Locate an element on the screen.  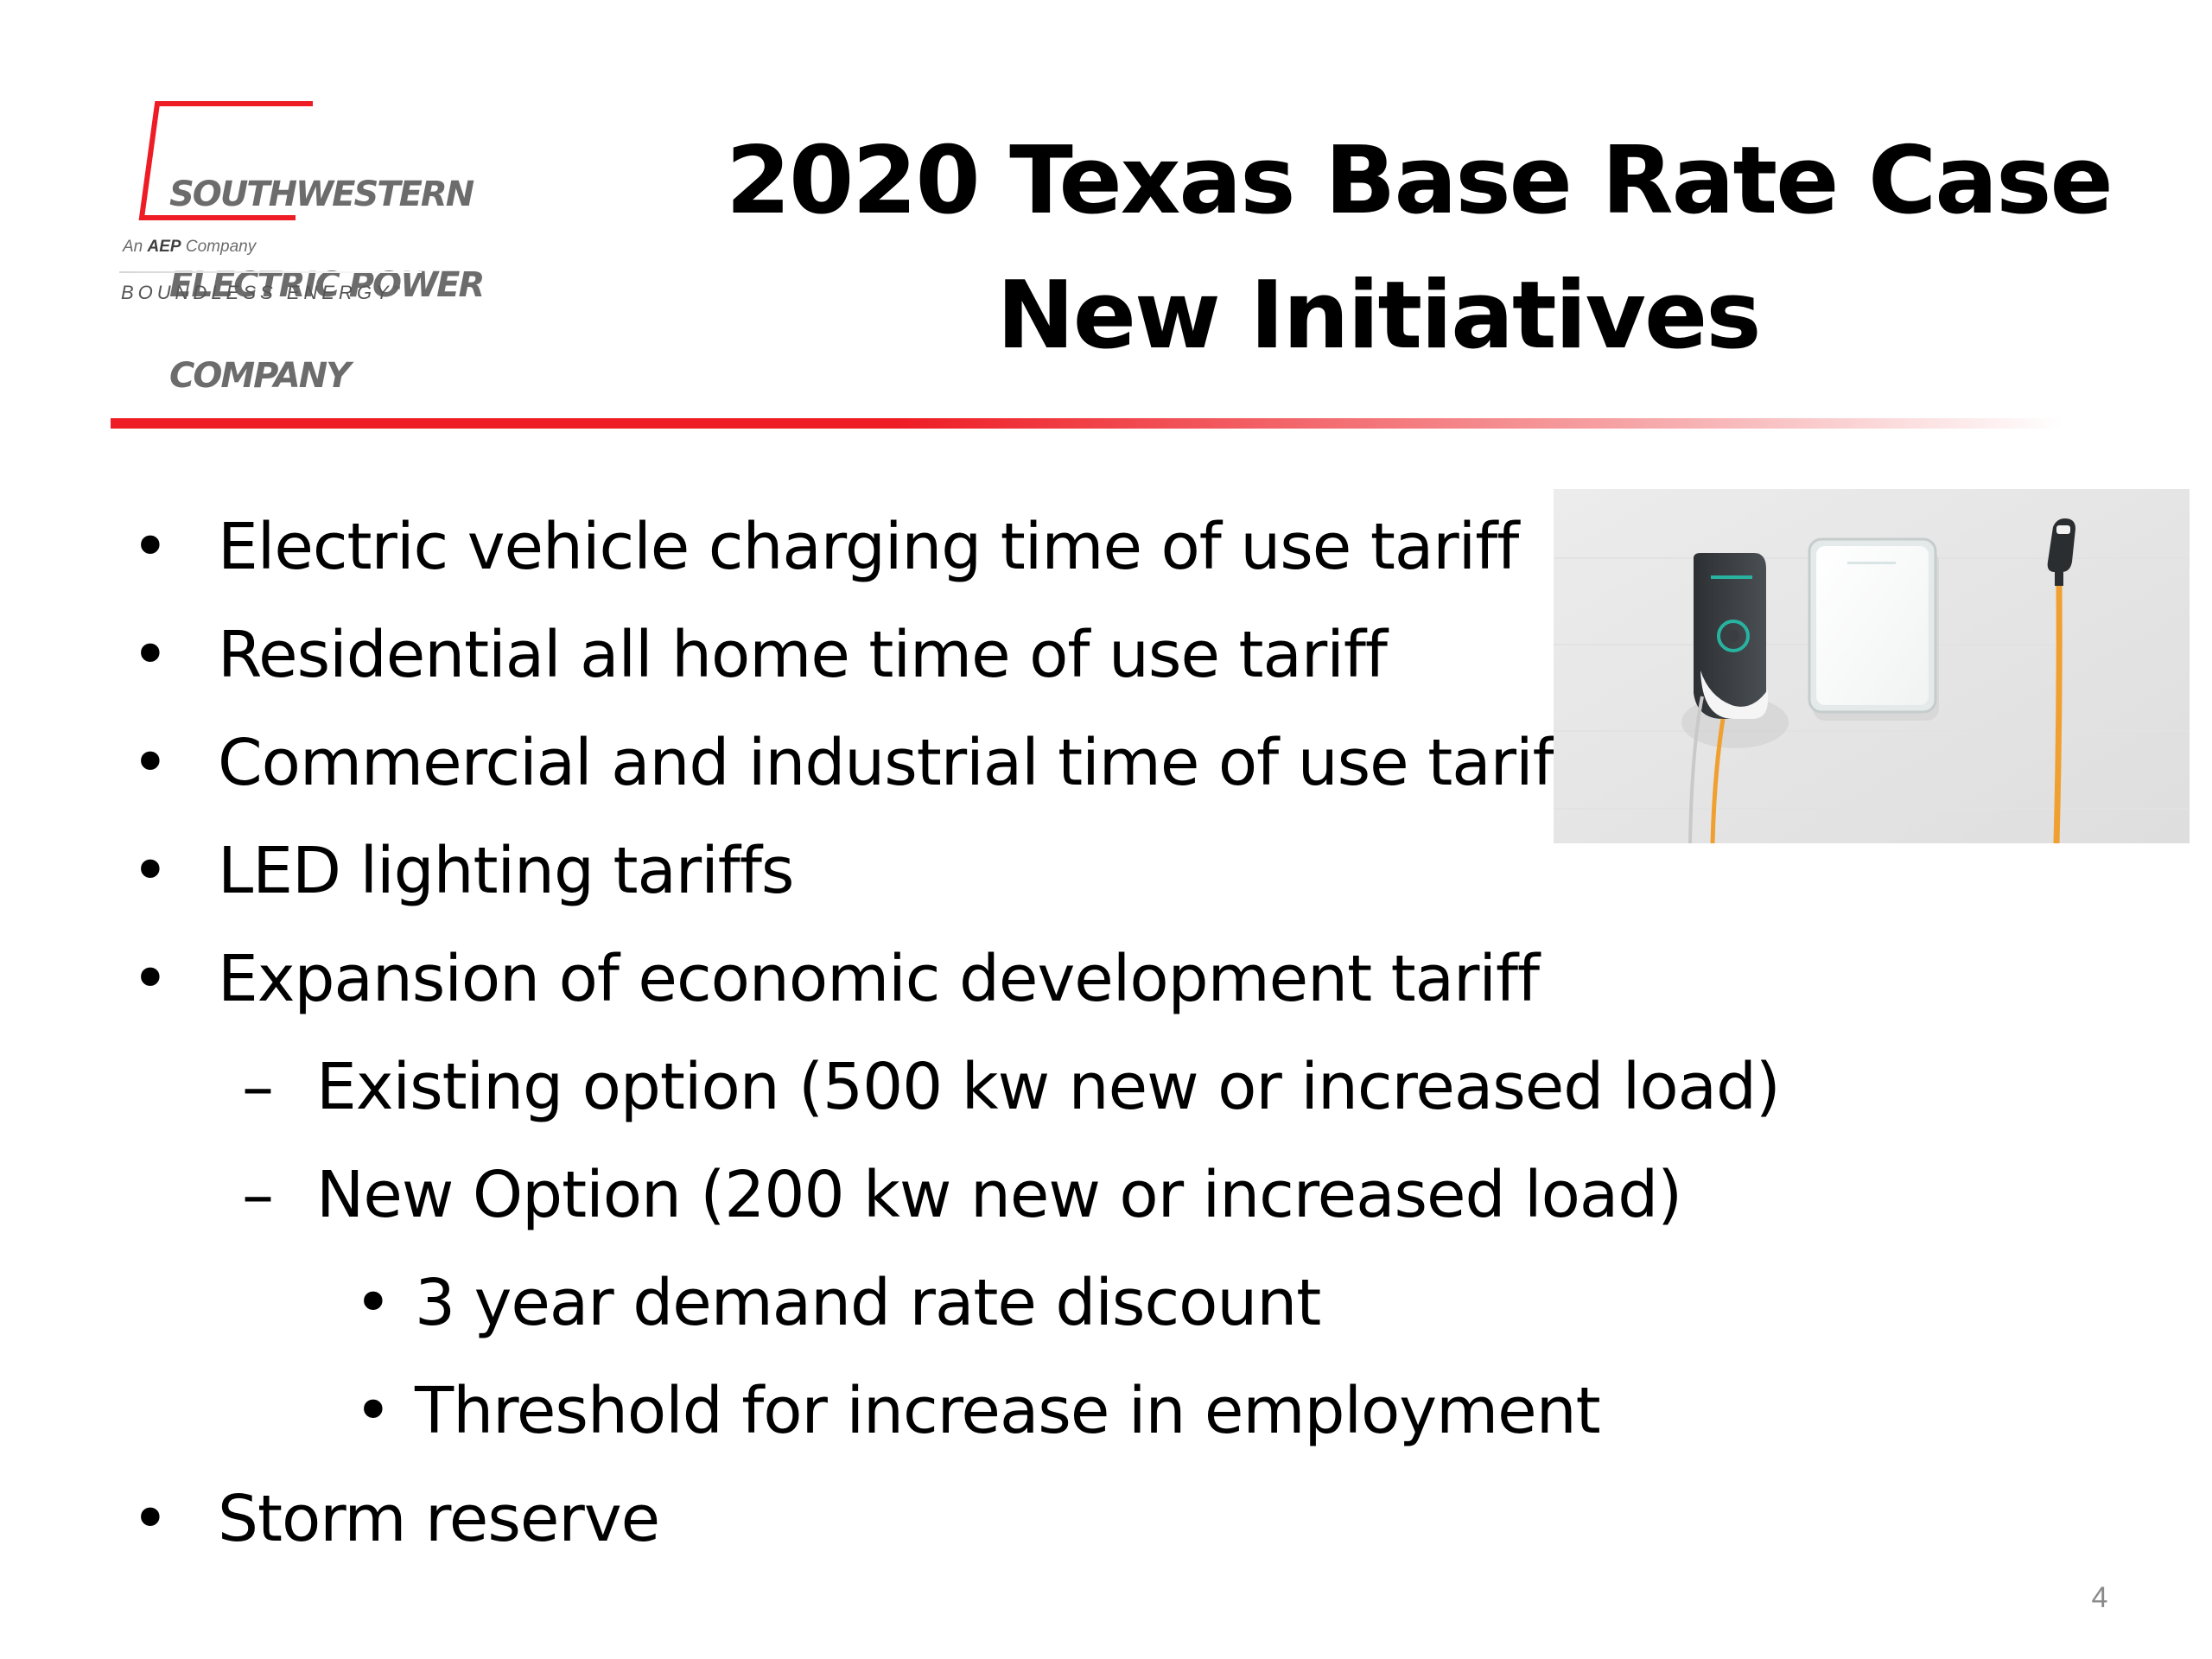
ev-charger-photo is located at coordinates (1872, 666).